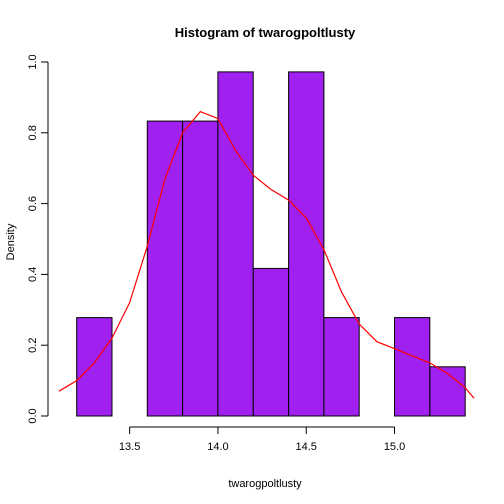 The image size is (504, 504). I want to click on y-axis-ticks: 0.0 0.2 0.4 0.6 0.8 1.0, so click(37, 239).